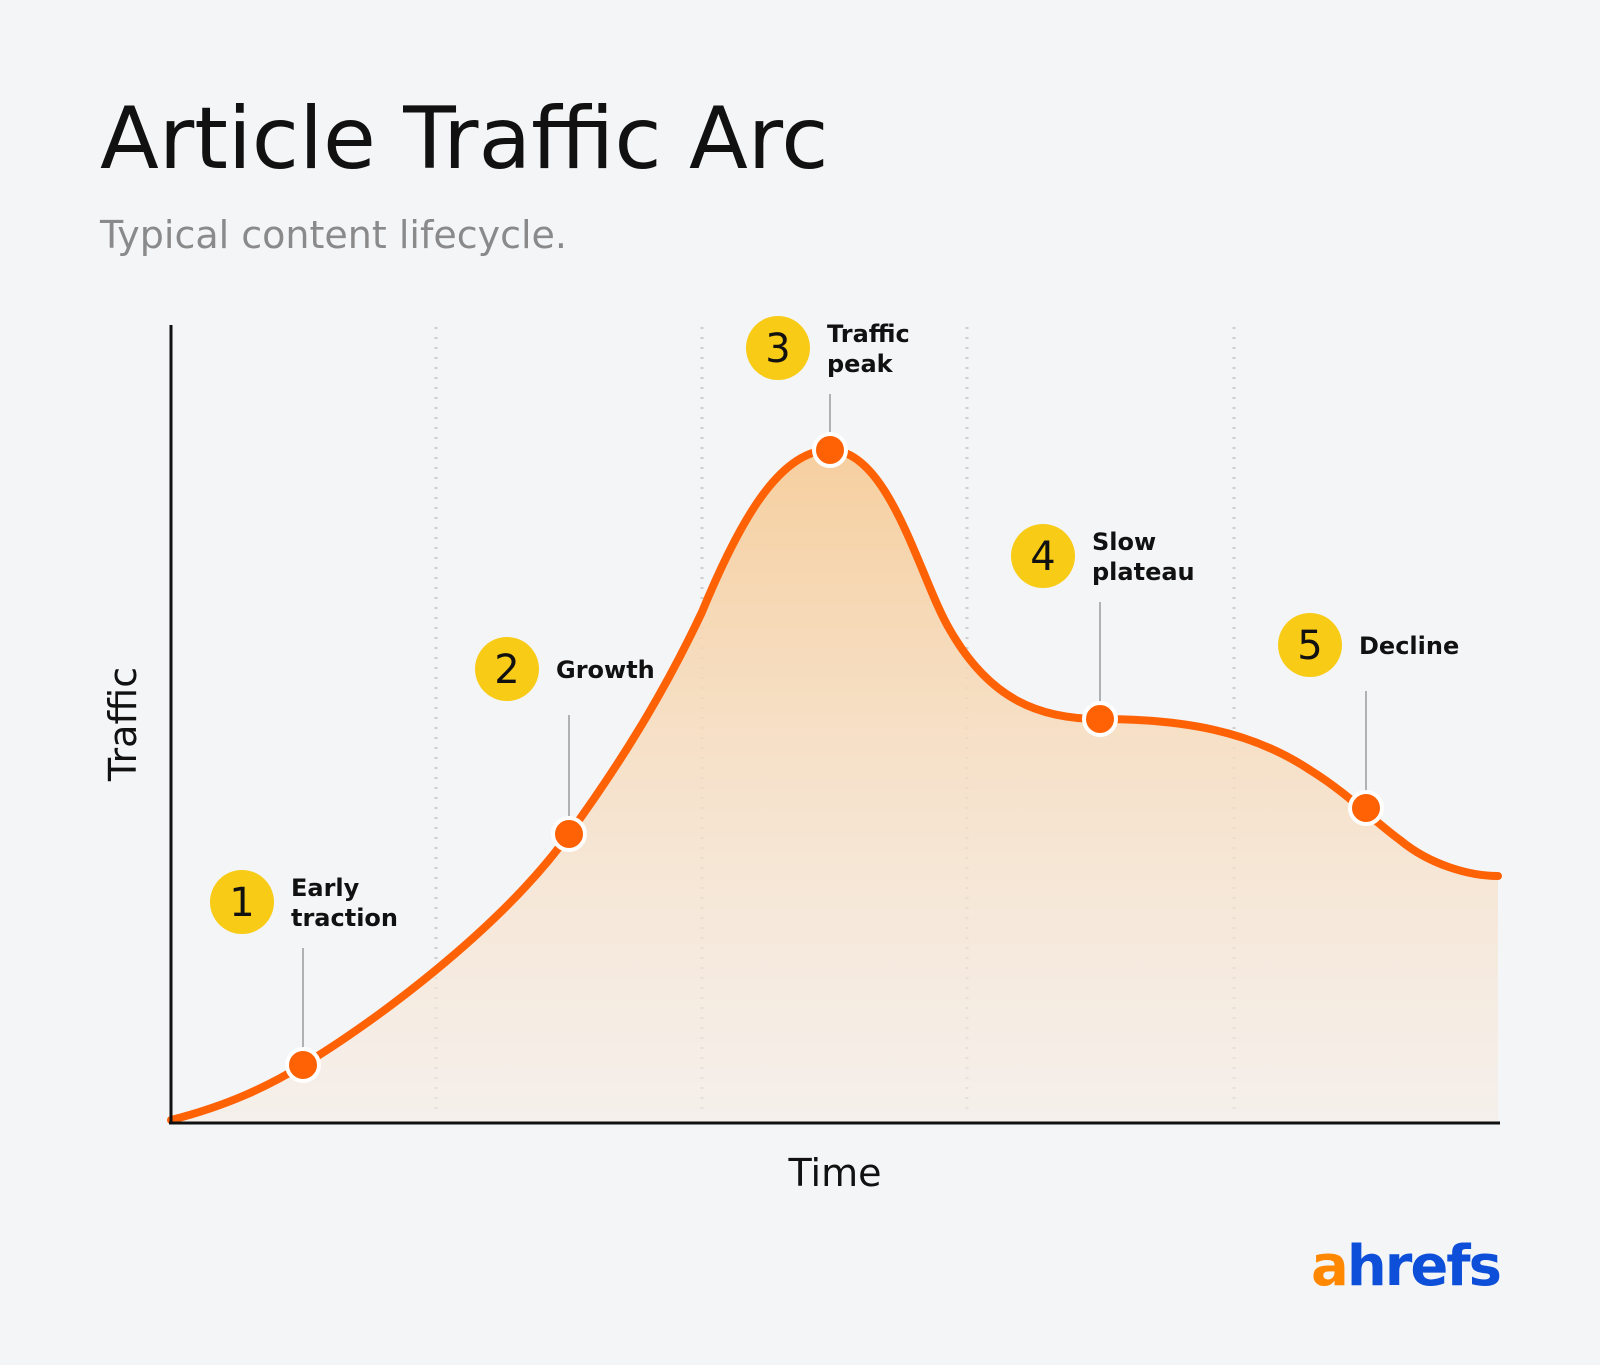  What do you see at coordinates (344, 918) in the screenshot?
I see `stage-label: traction` at bounding box center [344, 918].